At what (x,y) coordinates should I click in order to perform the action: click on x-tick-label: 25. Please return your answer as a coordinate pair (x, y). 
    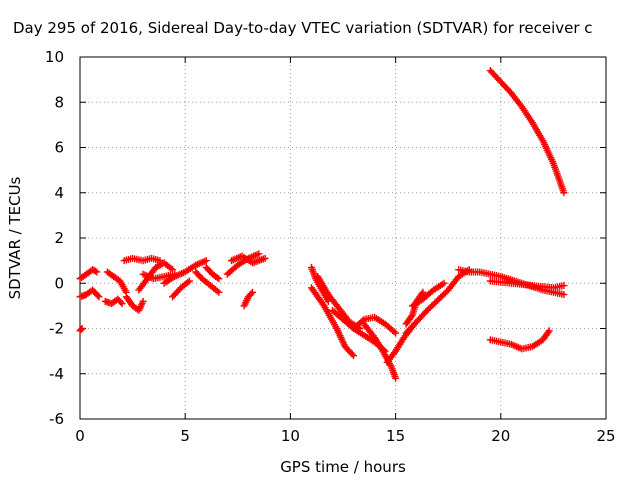
    Looking at the image, I should click on (605, 436).